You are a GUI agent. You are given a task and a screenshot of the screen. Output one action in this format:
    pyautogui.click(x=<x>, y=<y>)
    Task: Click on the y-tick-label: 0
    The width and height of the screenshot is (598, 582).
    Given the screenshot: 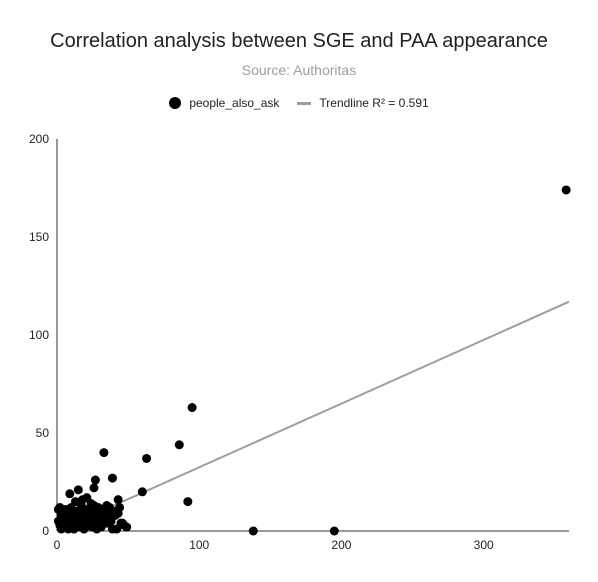 What is the action you would take?
    pyautogui.click(x=45, y=531)
    